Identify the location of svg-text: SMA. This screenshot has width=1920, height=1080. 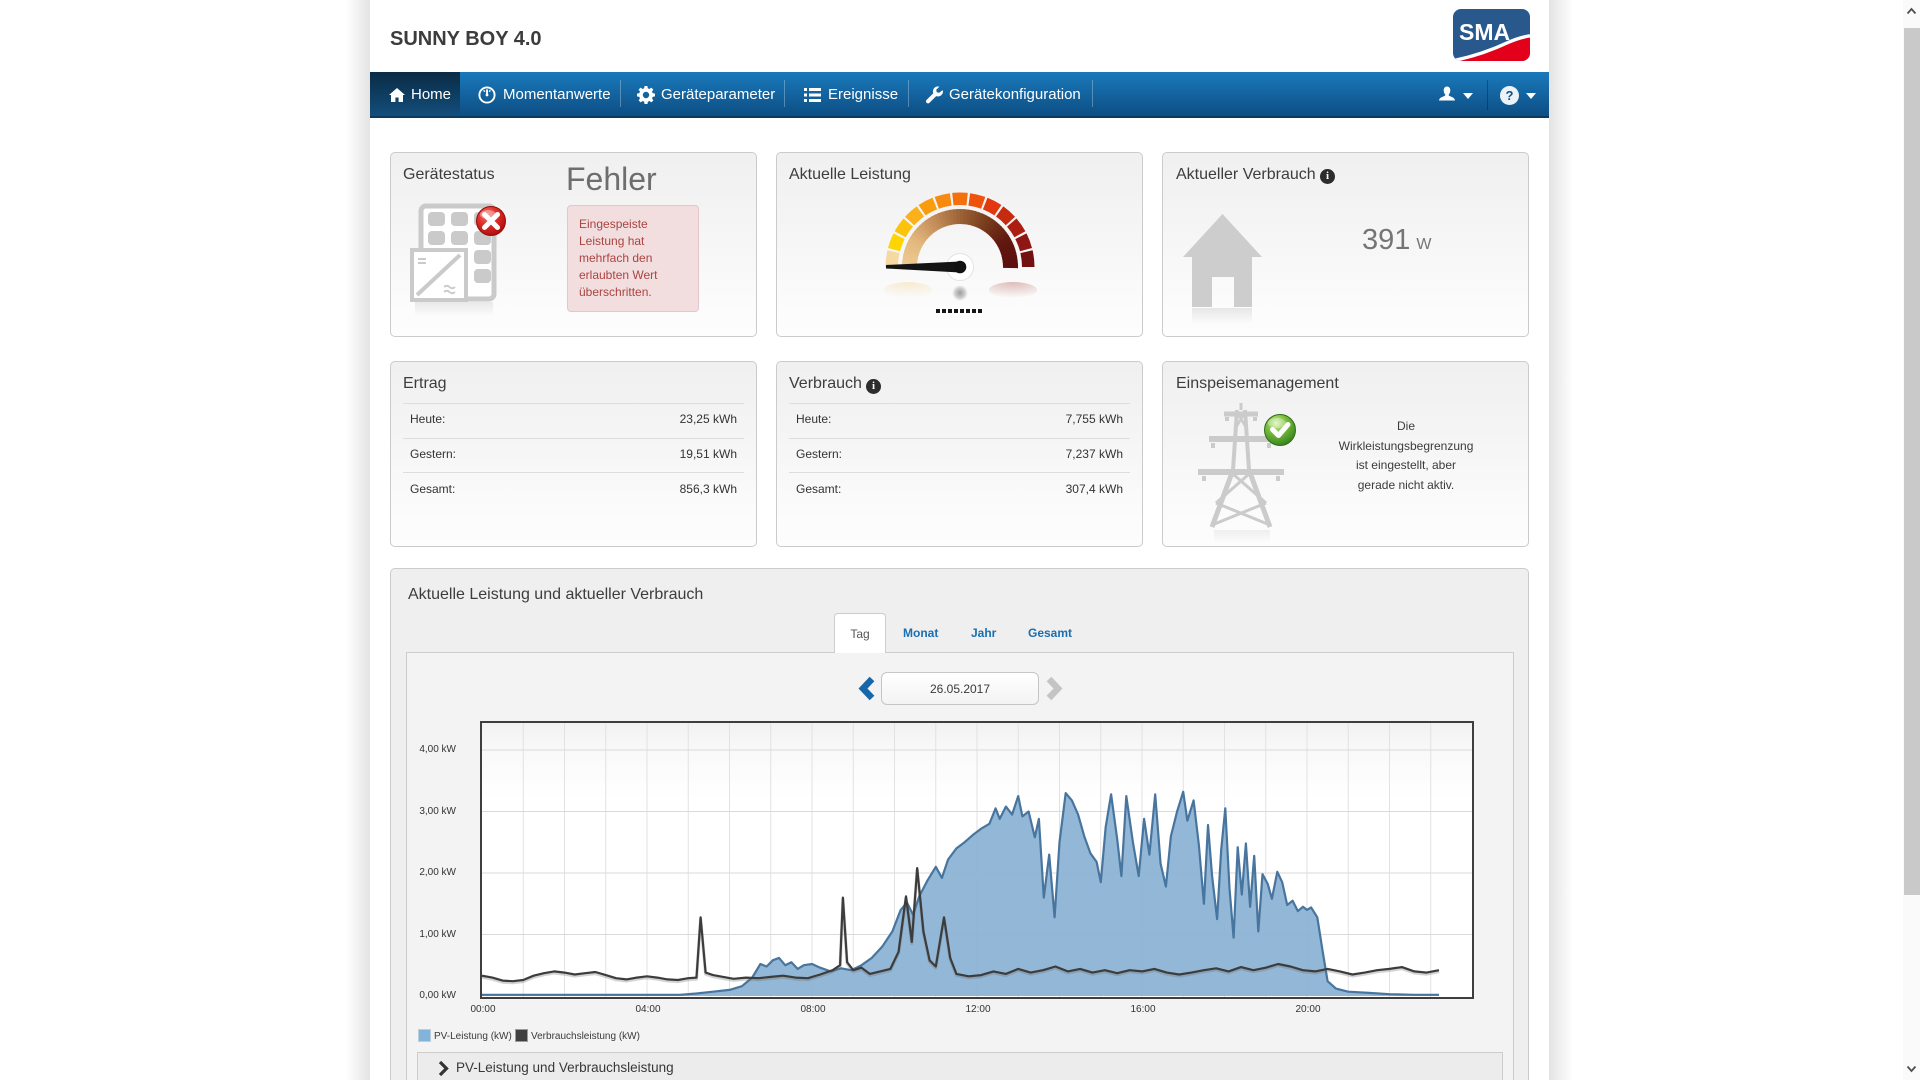
(1484, 32).